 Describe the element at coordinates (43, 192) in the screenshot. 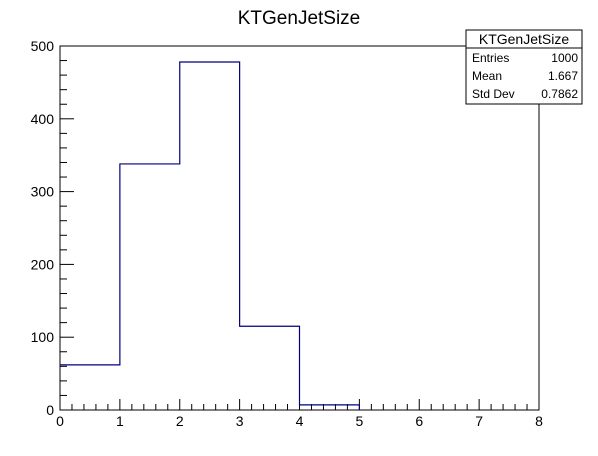

I see `y-tick-label: 300` at that location.